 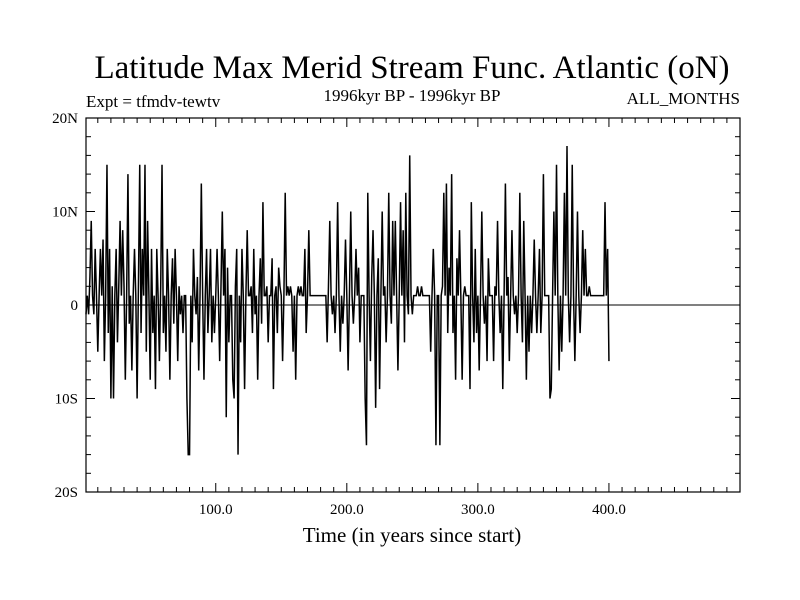 What do you see at coordinates (65, 213) in the screenshot?
I see `y-tick-label: 10N` at bounding box center [65, 213].